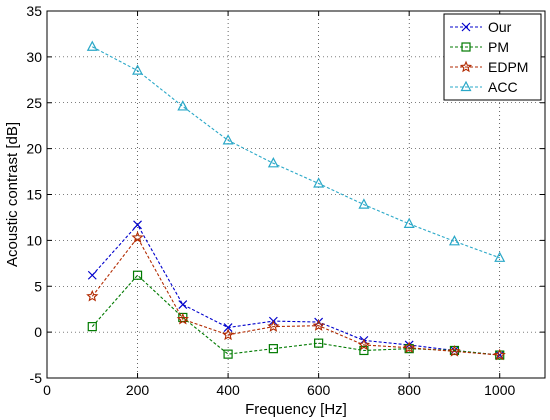 Image resolution: width=550 pixels, height=420 pixels. Describe the element at coordinates (499, 390) in the screenshot. I see `x-tick-label: 1000` at that location.